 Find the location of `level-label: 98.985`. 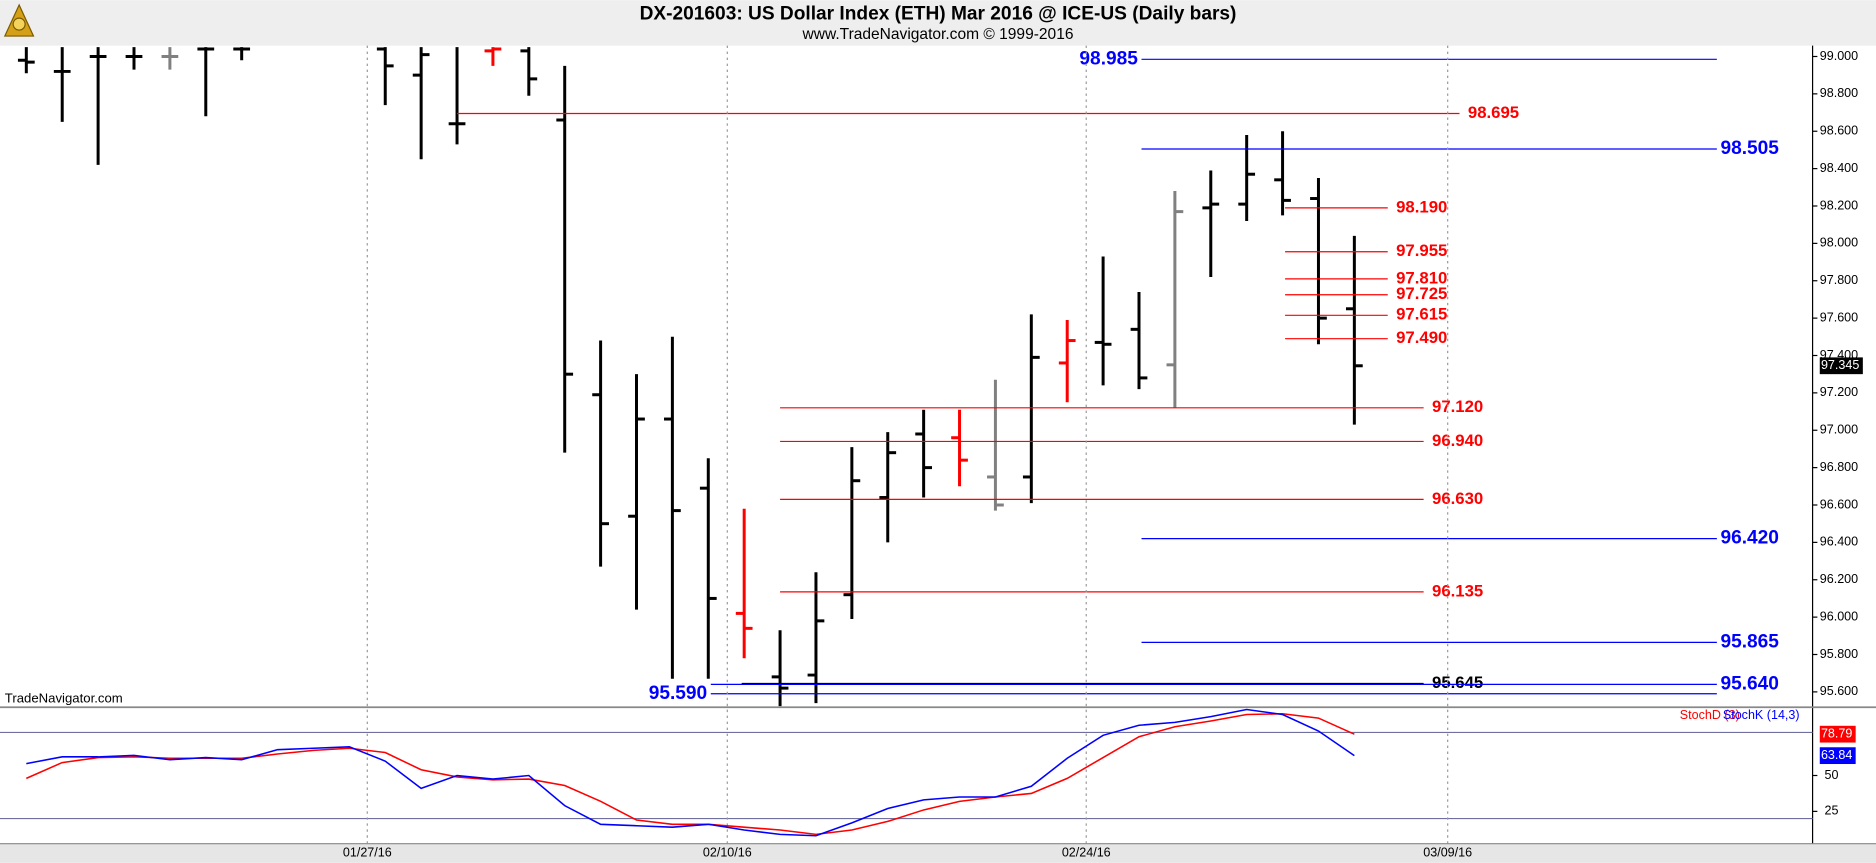

level-label: 98.985 is located at coordinates (1108, 58).